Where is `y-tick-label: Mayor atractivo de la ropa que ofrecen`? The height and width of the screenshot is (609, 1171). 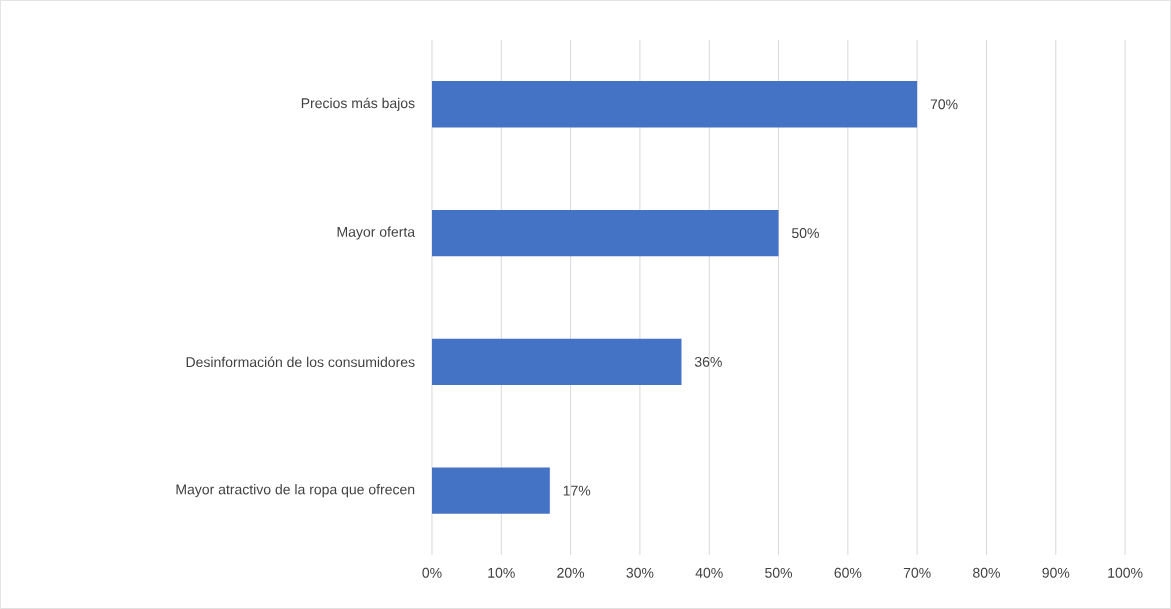
y-tick-label: Mayor atractivo de la ropa que ofrecen is located at coordinates (295, 491).